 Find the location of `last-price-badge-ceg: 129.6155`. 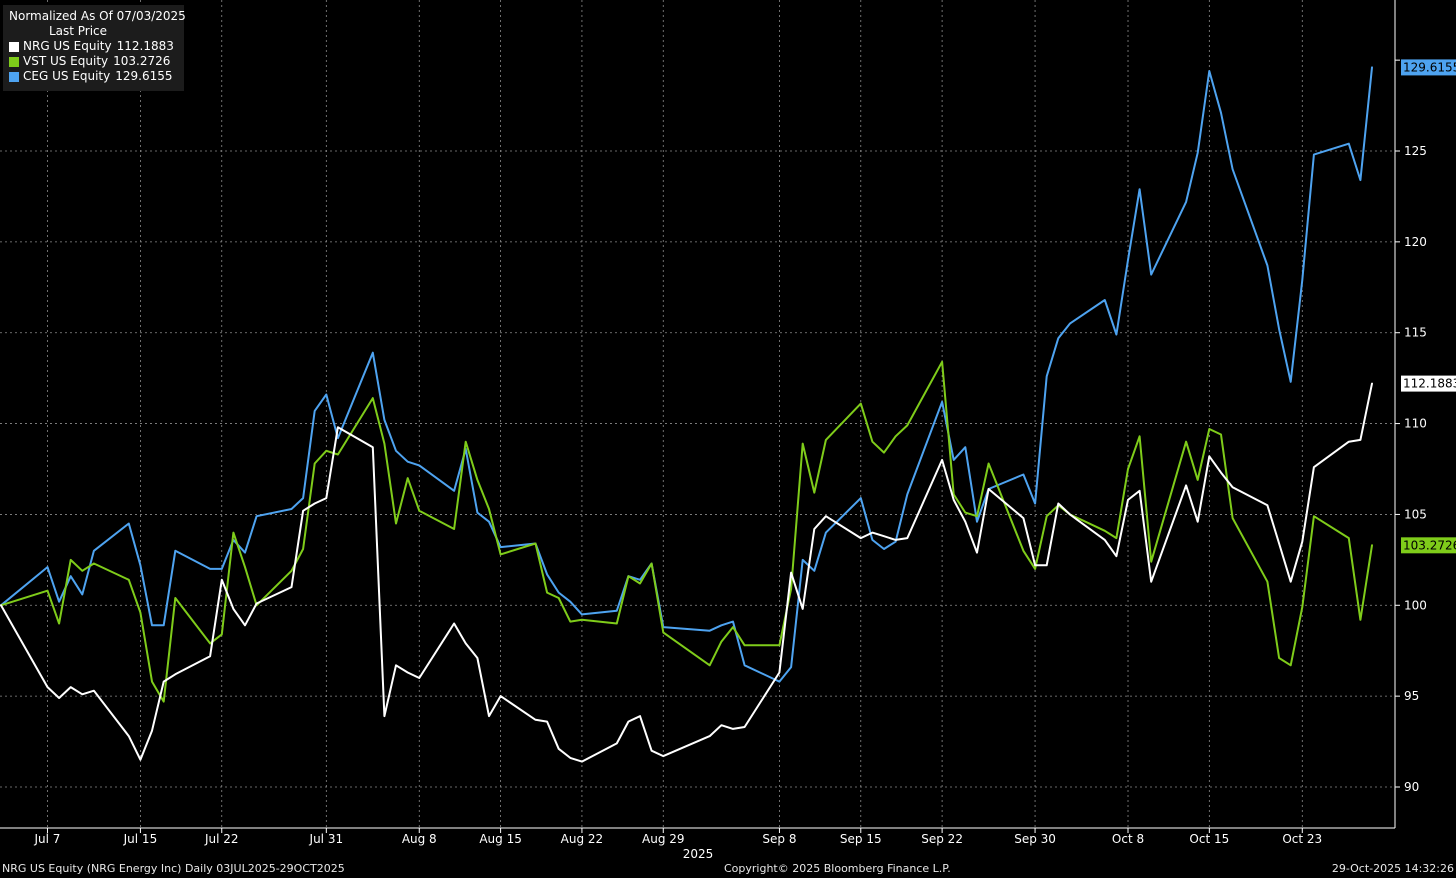

last-price-badge-ceg: 129.6155 is located at coordinates (1428, 67).